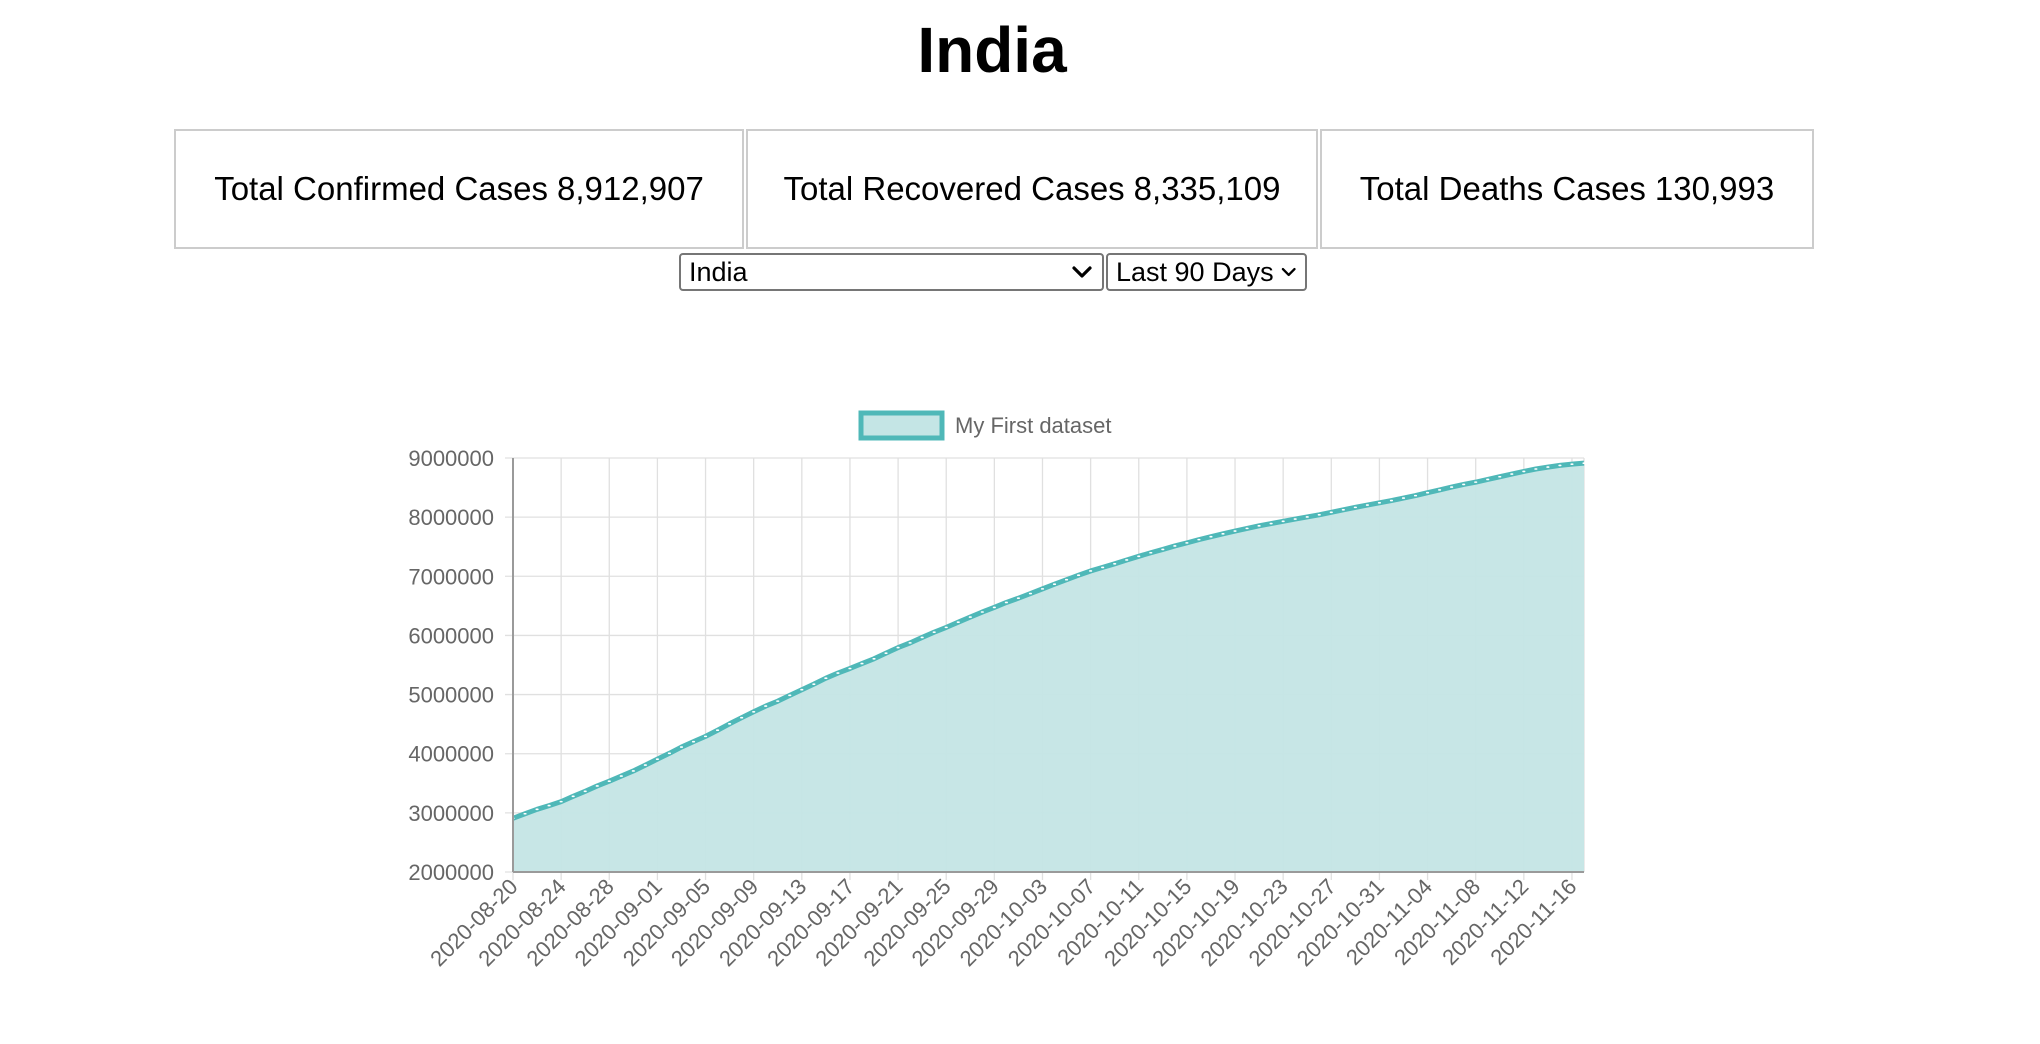 The width and height of the screenshot is (2040, 1044). What do you see at coordinates (1714, 188) in the screenshot?
I see `deaths-cases-value: 130,993` at bounding box center [1714, 188].